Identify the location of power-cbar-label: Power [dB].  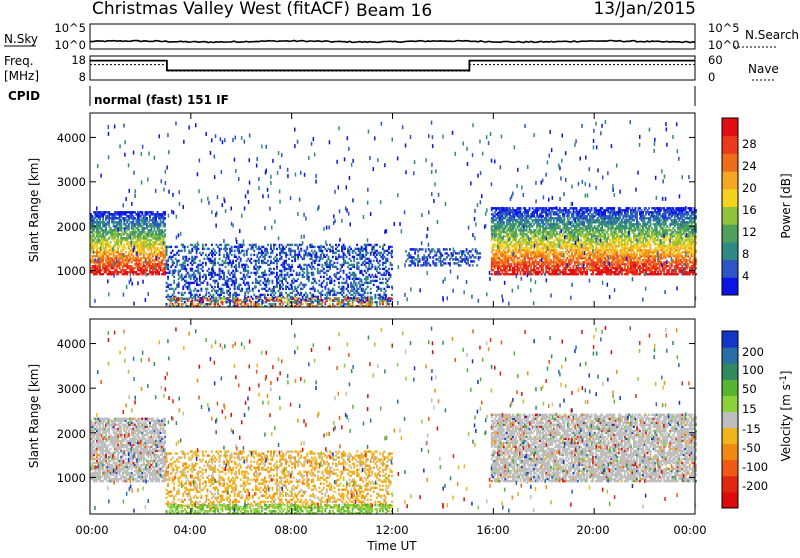
(786, 205).